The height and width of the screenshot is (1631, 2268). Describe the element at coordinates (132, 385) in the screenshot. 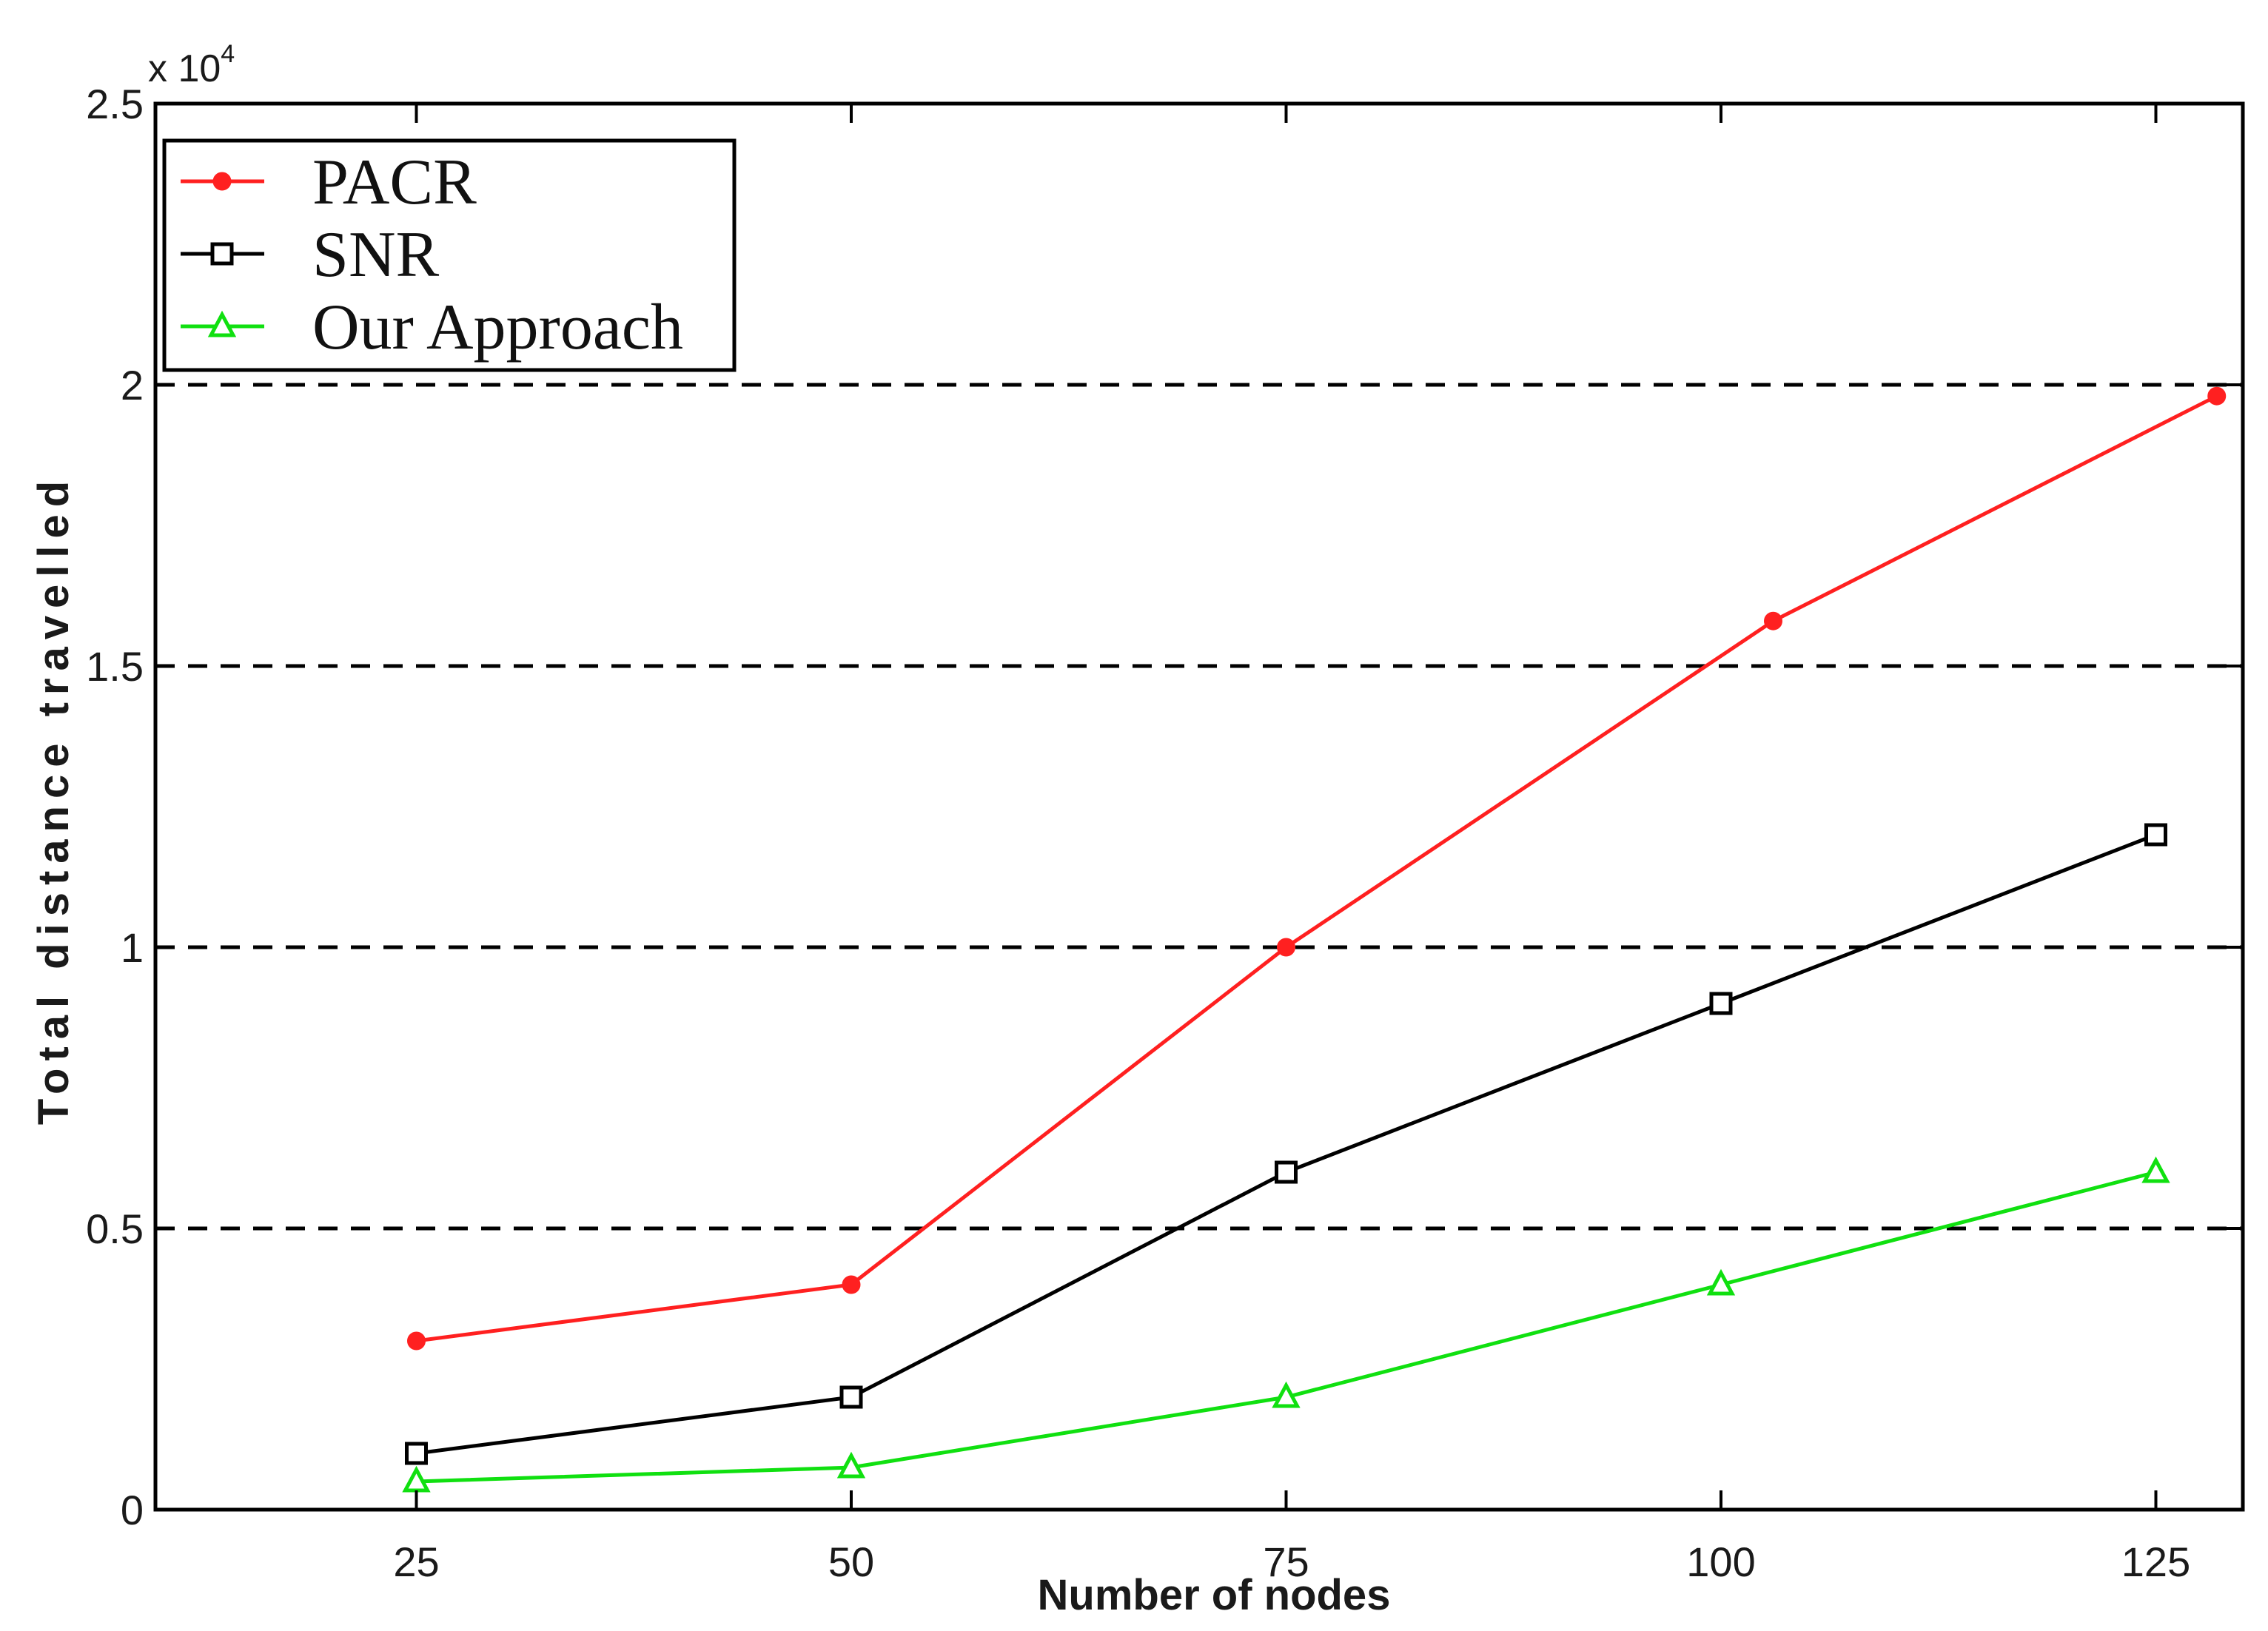

I see `y-tick-label: 2` at that location.